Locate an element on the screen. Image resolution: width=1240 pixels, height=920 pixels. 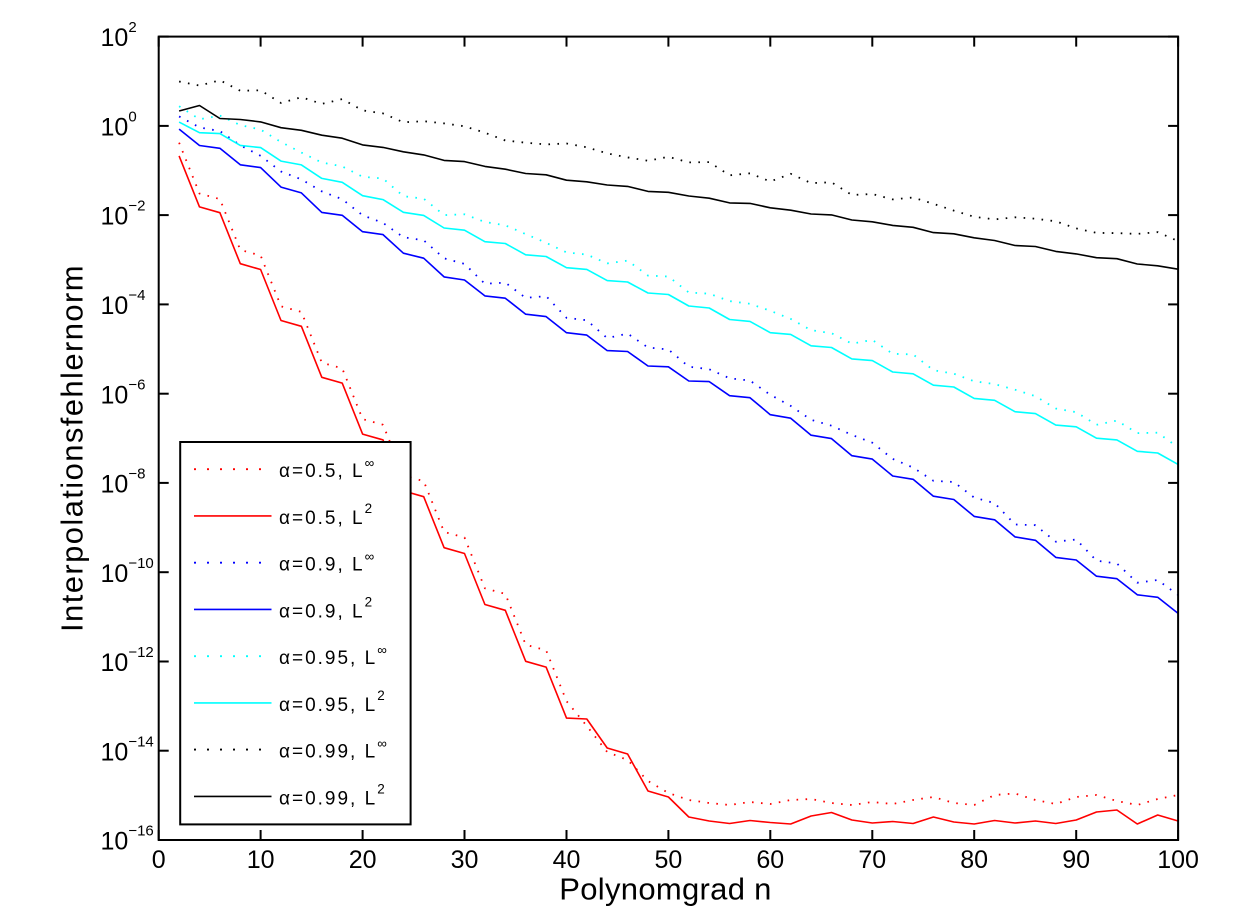
svg-text: 40 is located at coordinates (567, 860).